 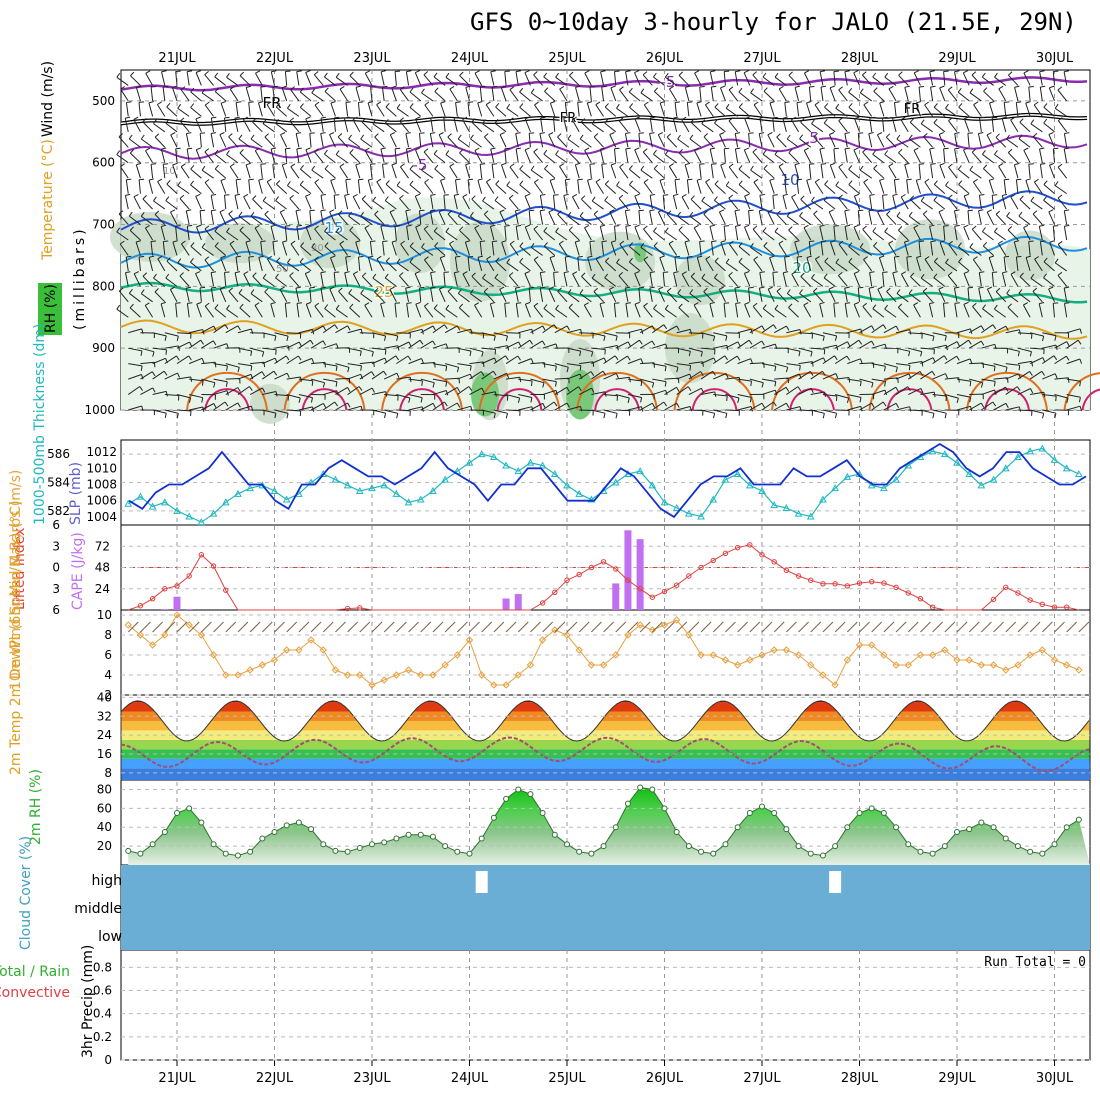 What do you see at coordinates (110, 937) in the screenshot?
I see `cloud-level-label: low` at bounding box center [110, 937].